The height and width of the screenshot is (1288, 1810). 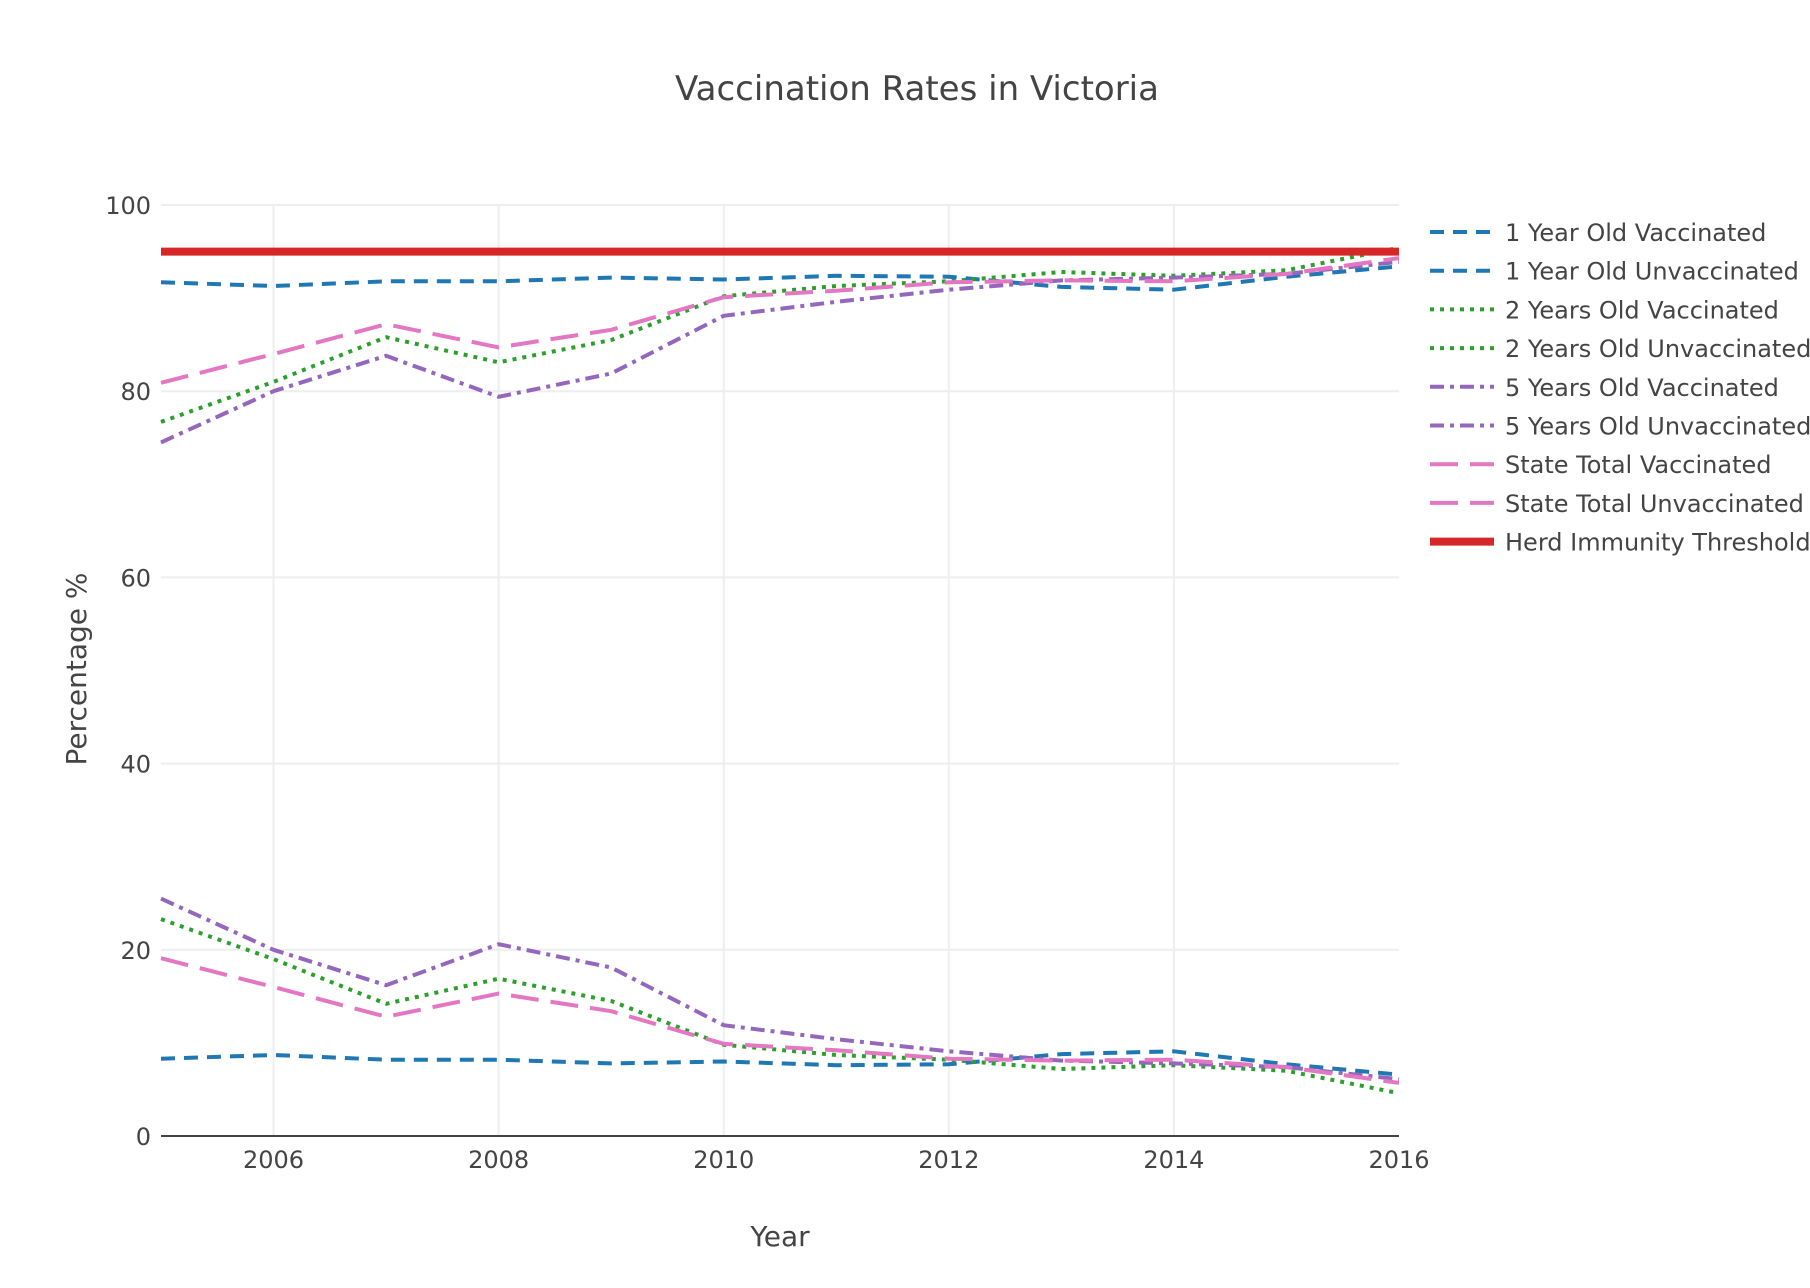 What do you see at coordinates (1642, 310) in the screenshot?
I see `legend-label-2: 2 Years Old Vaccinated` at bounding box center [1642, 310].